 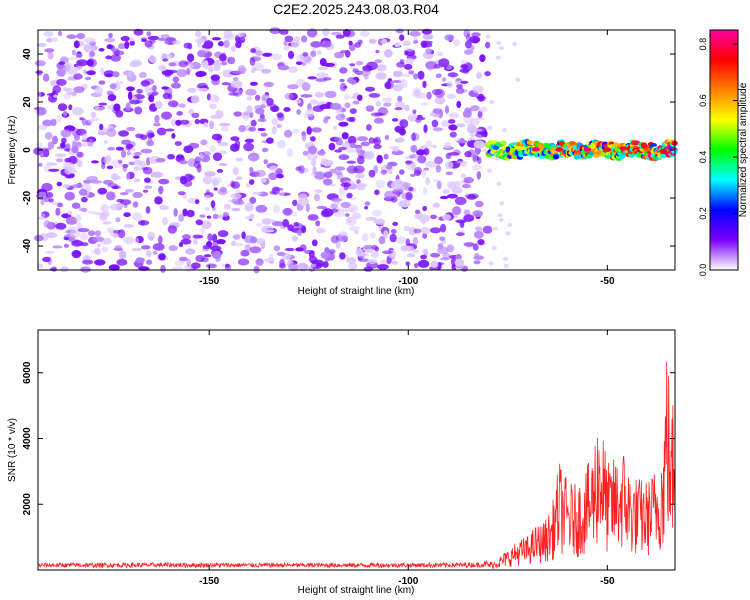 I want to click on colorbar-tick-label: 0.6, so click(x=703, y=100).